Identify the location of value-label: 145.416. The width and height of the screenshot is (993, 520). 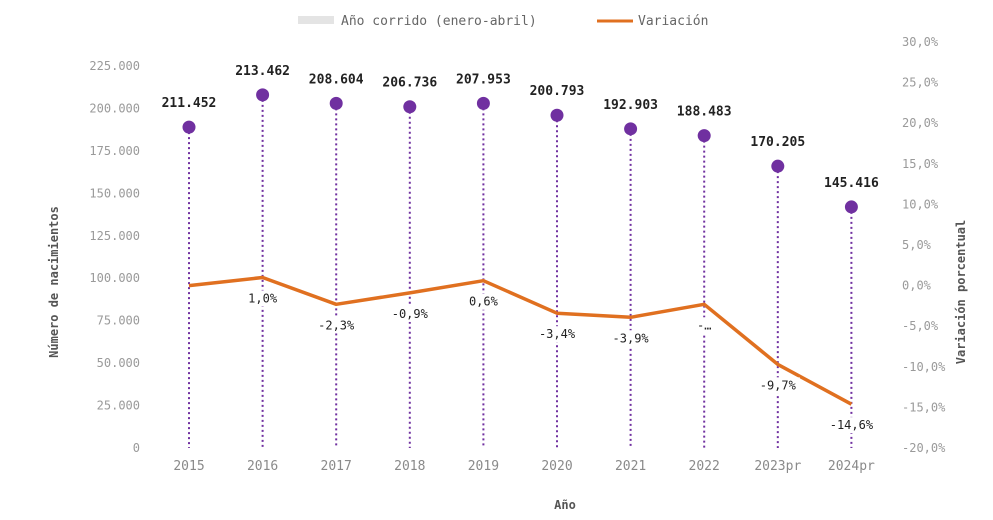
(851, 183).